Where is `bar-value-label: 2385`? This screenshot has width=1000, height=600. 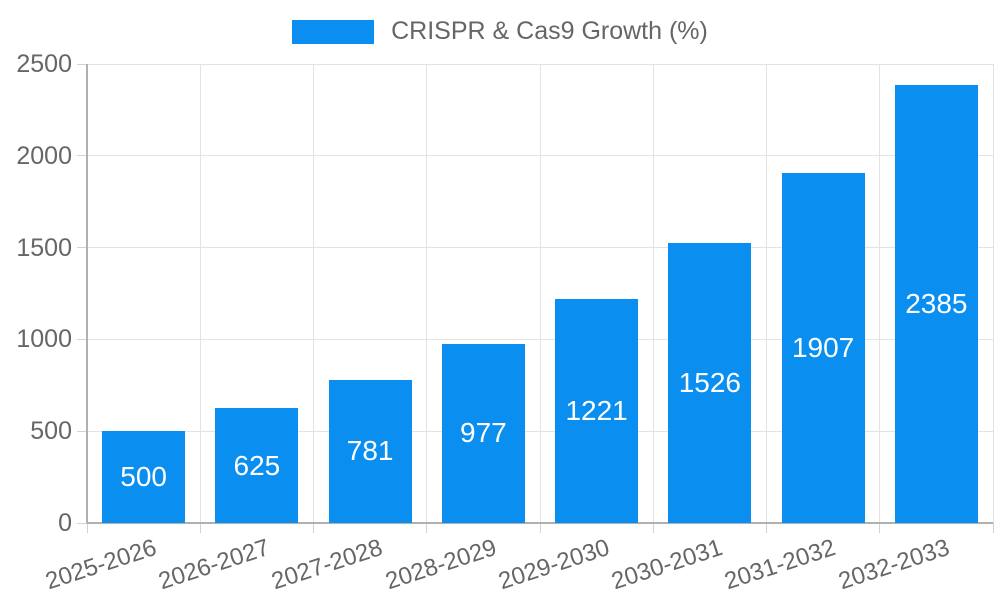
bar-value-label: 2385 is located at coordinates (936, 304).